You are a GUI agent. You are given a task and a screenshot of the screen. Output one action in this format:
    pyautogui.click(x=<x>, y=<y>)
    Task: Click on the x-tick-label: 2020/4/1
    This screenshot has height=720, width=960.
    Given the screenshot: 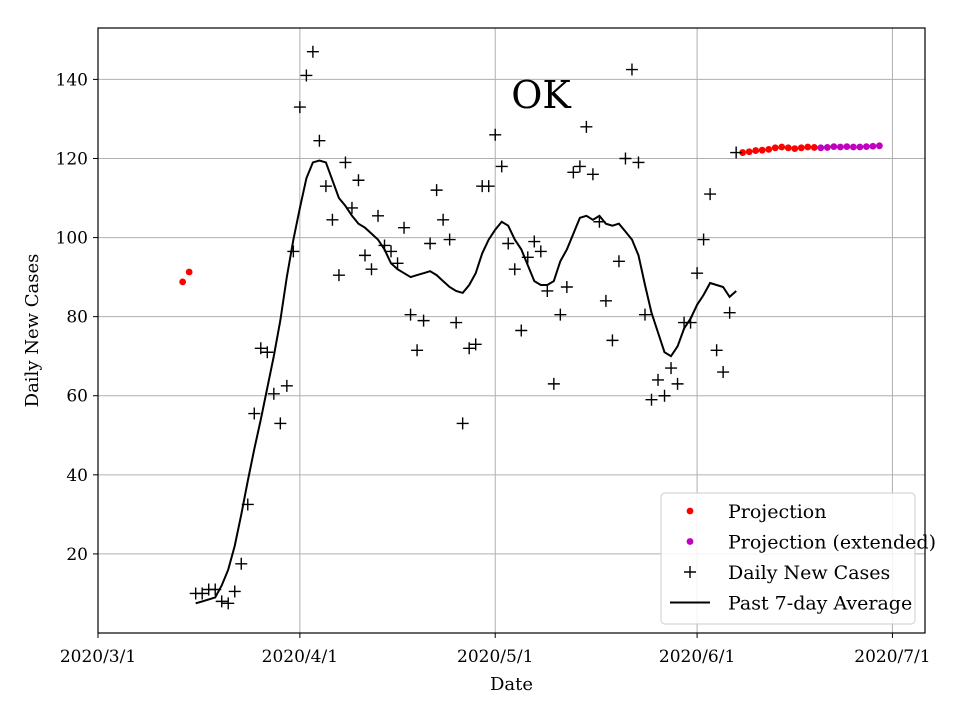 What is the action you would take?
    pyautogui.click(x=300, y=657)
    